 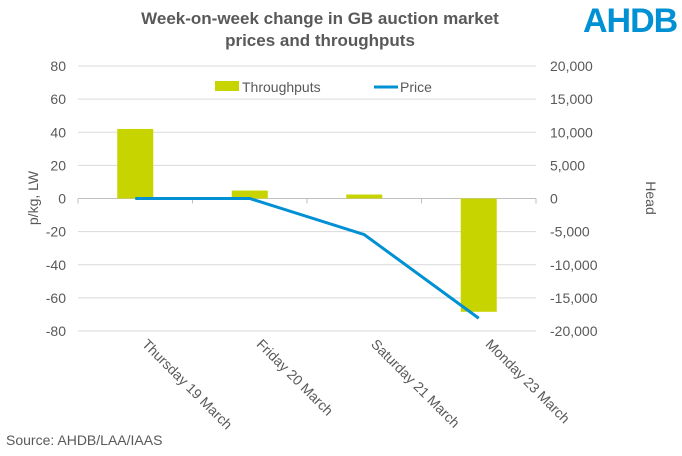 What do you see at coordinates (281, 87) in the screenshot?
I see `legend-label-throughputs: Throughputs` at bounding box center [281, 87].